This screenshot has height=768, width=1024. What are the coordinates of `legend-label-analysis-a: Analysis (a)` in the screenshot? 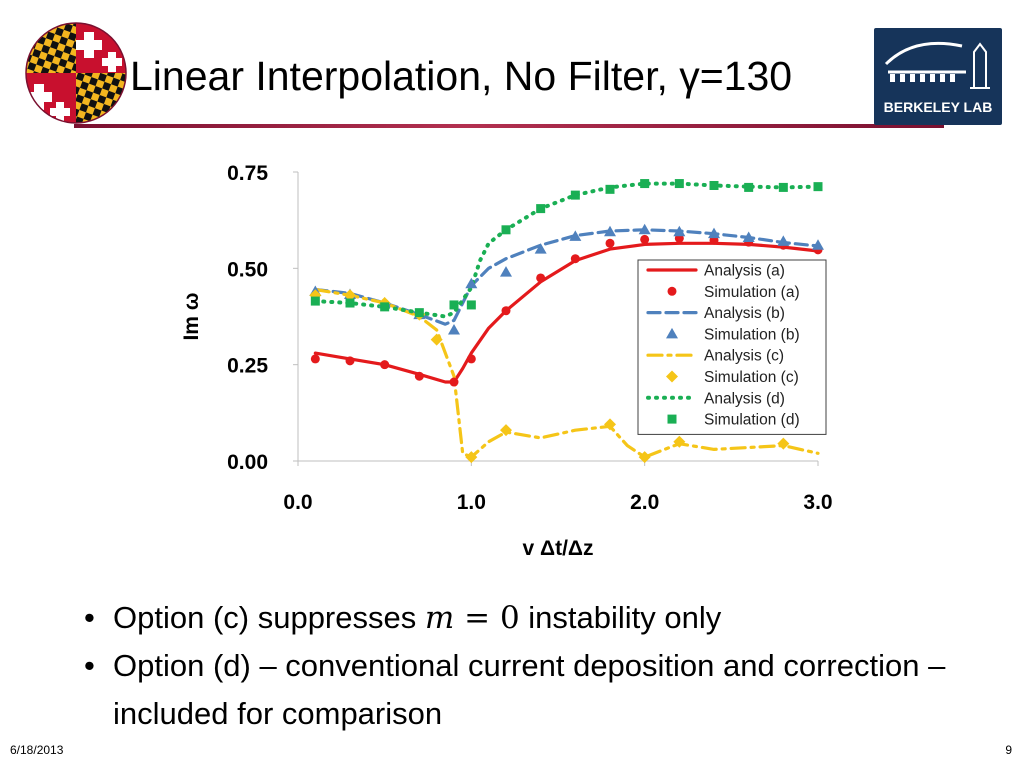 It's located at (744, 271).